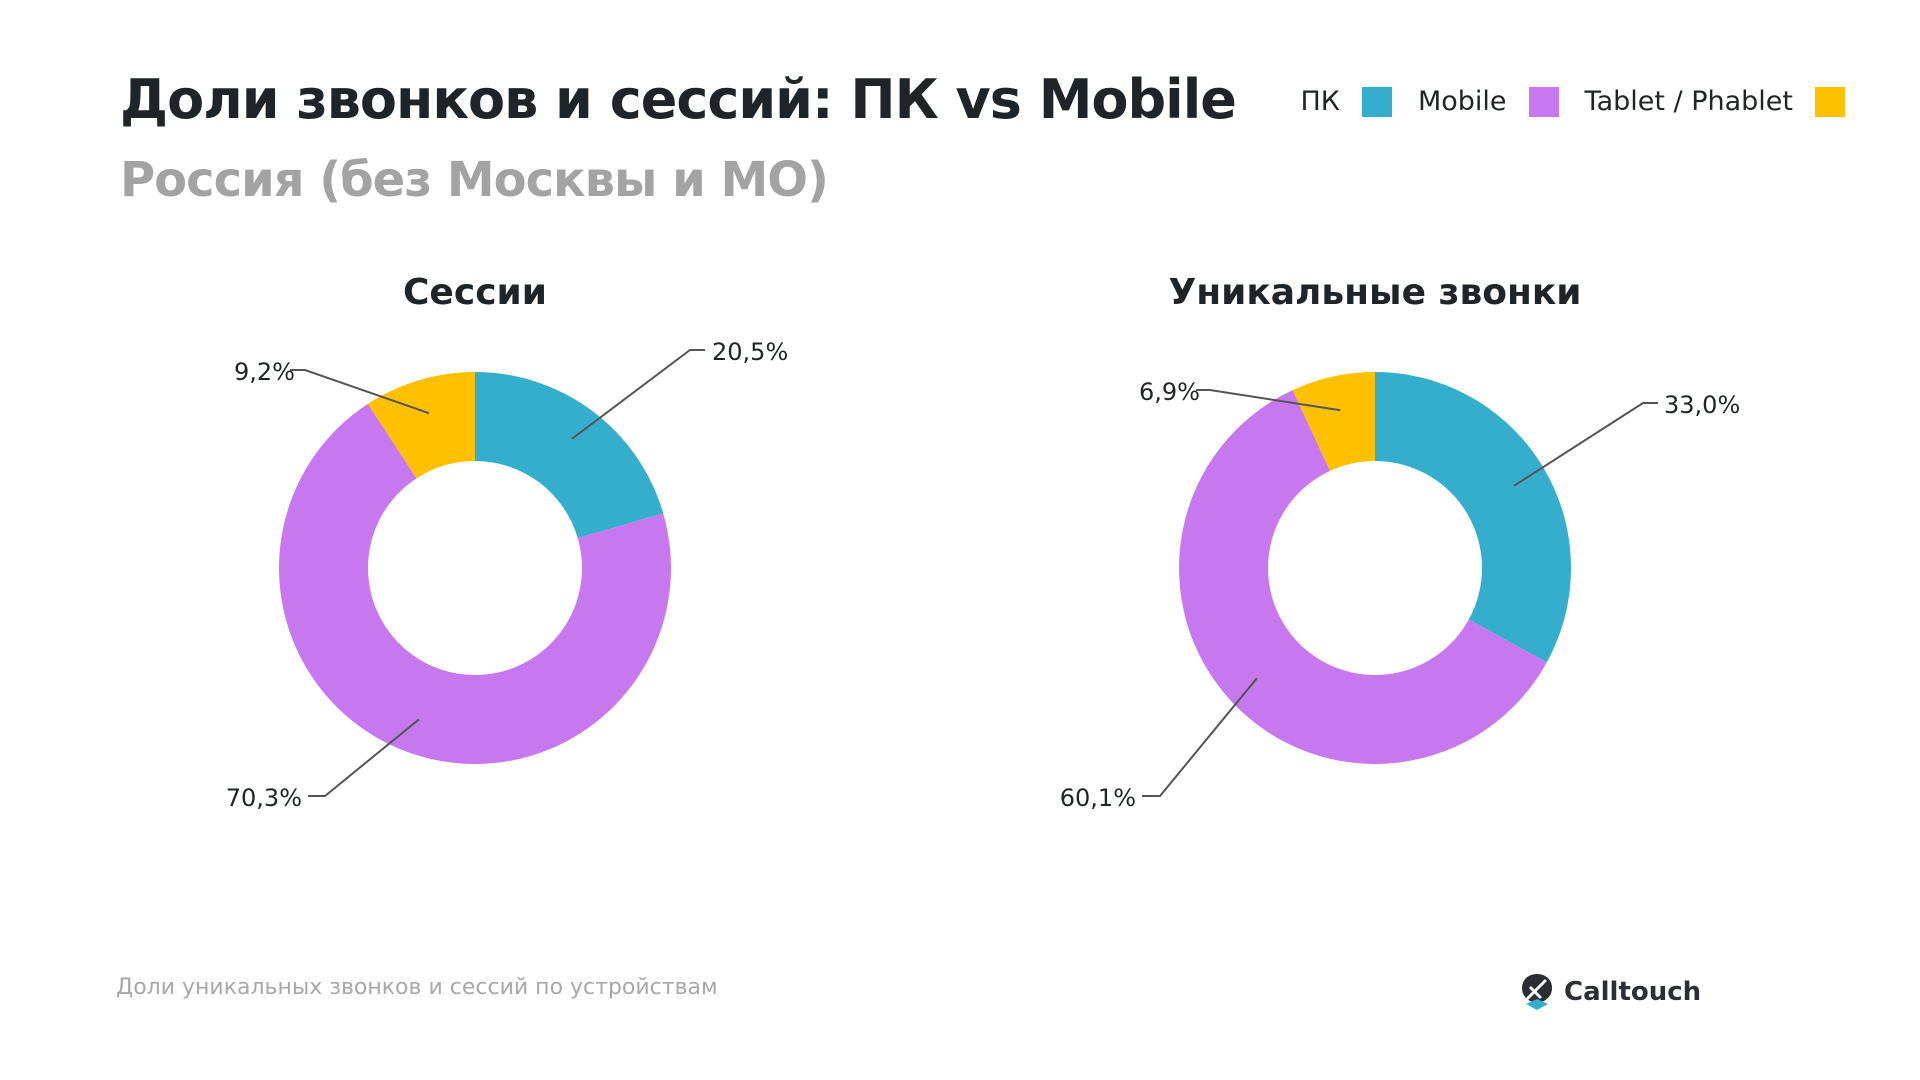 Image resolution: width=1920 pixels, height=1080 pixels. Describe the element at coordinates (1346, 101) in the screenshot. I see `legend-item-pc: ПК` at that location.